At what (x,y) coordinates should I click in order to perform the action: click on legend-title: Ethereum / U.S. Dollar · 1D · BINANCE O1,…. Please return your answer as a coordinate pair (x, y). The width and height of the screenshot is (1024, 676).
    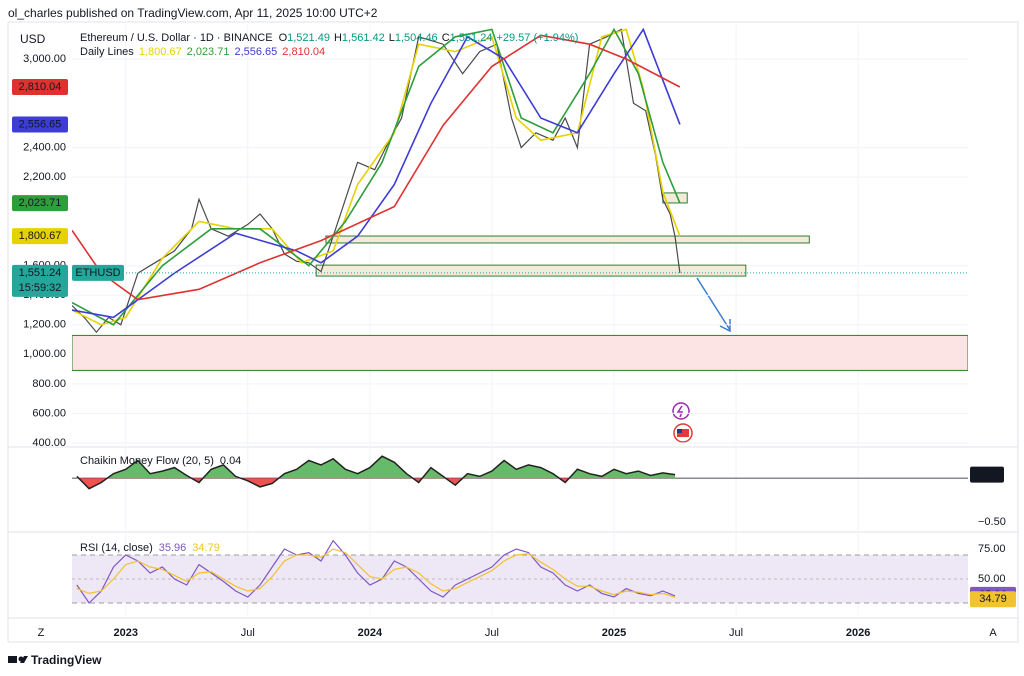
    Looking at the image, I should click on (329, 38).